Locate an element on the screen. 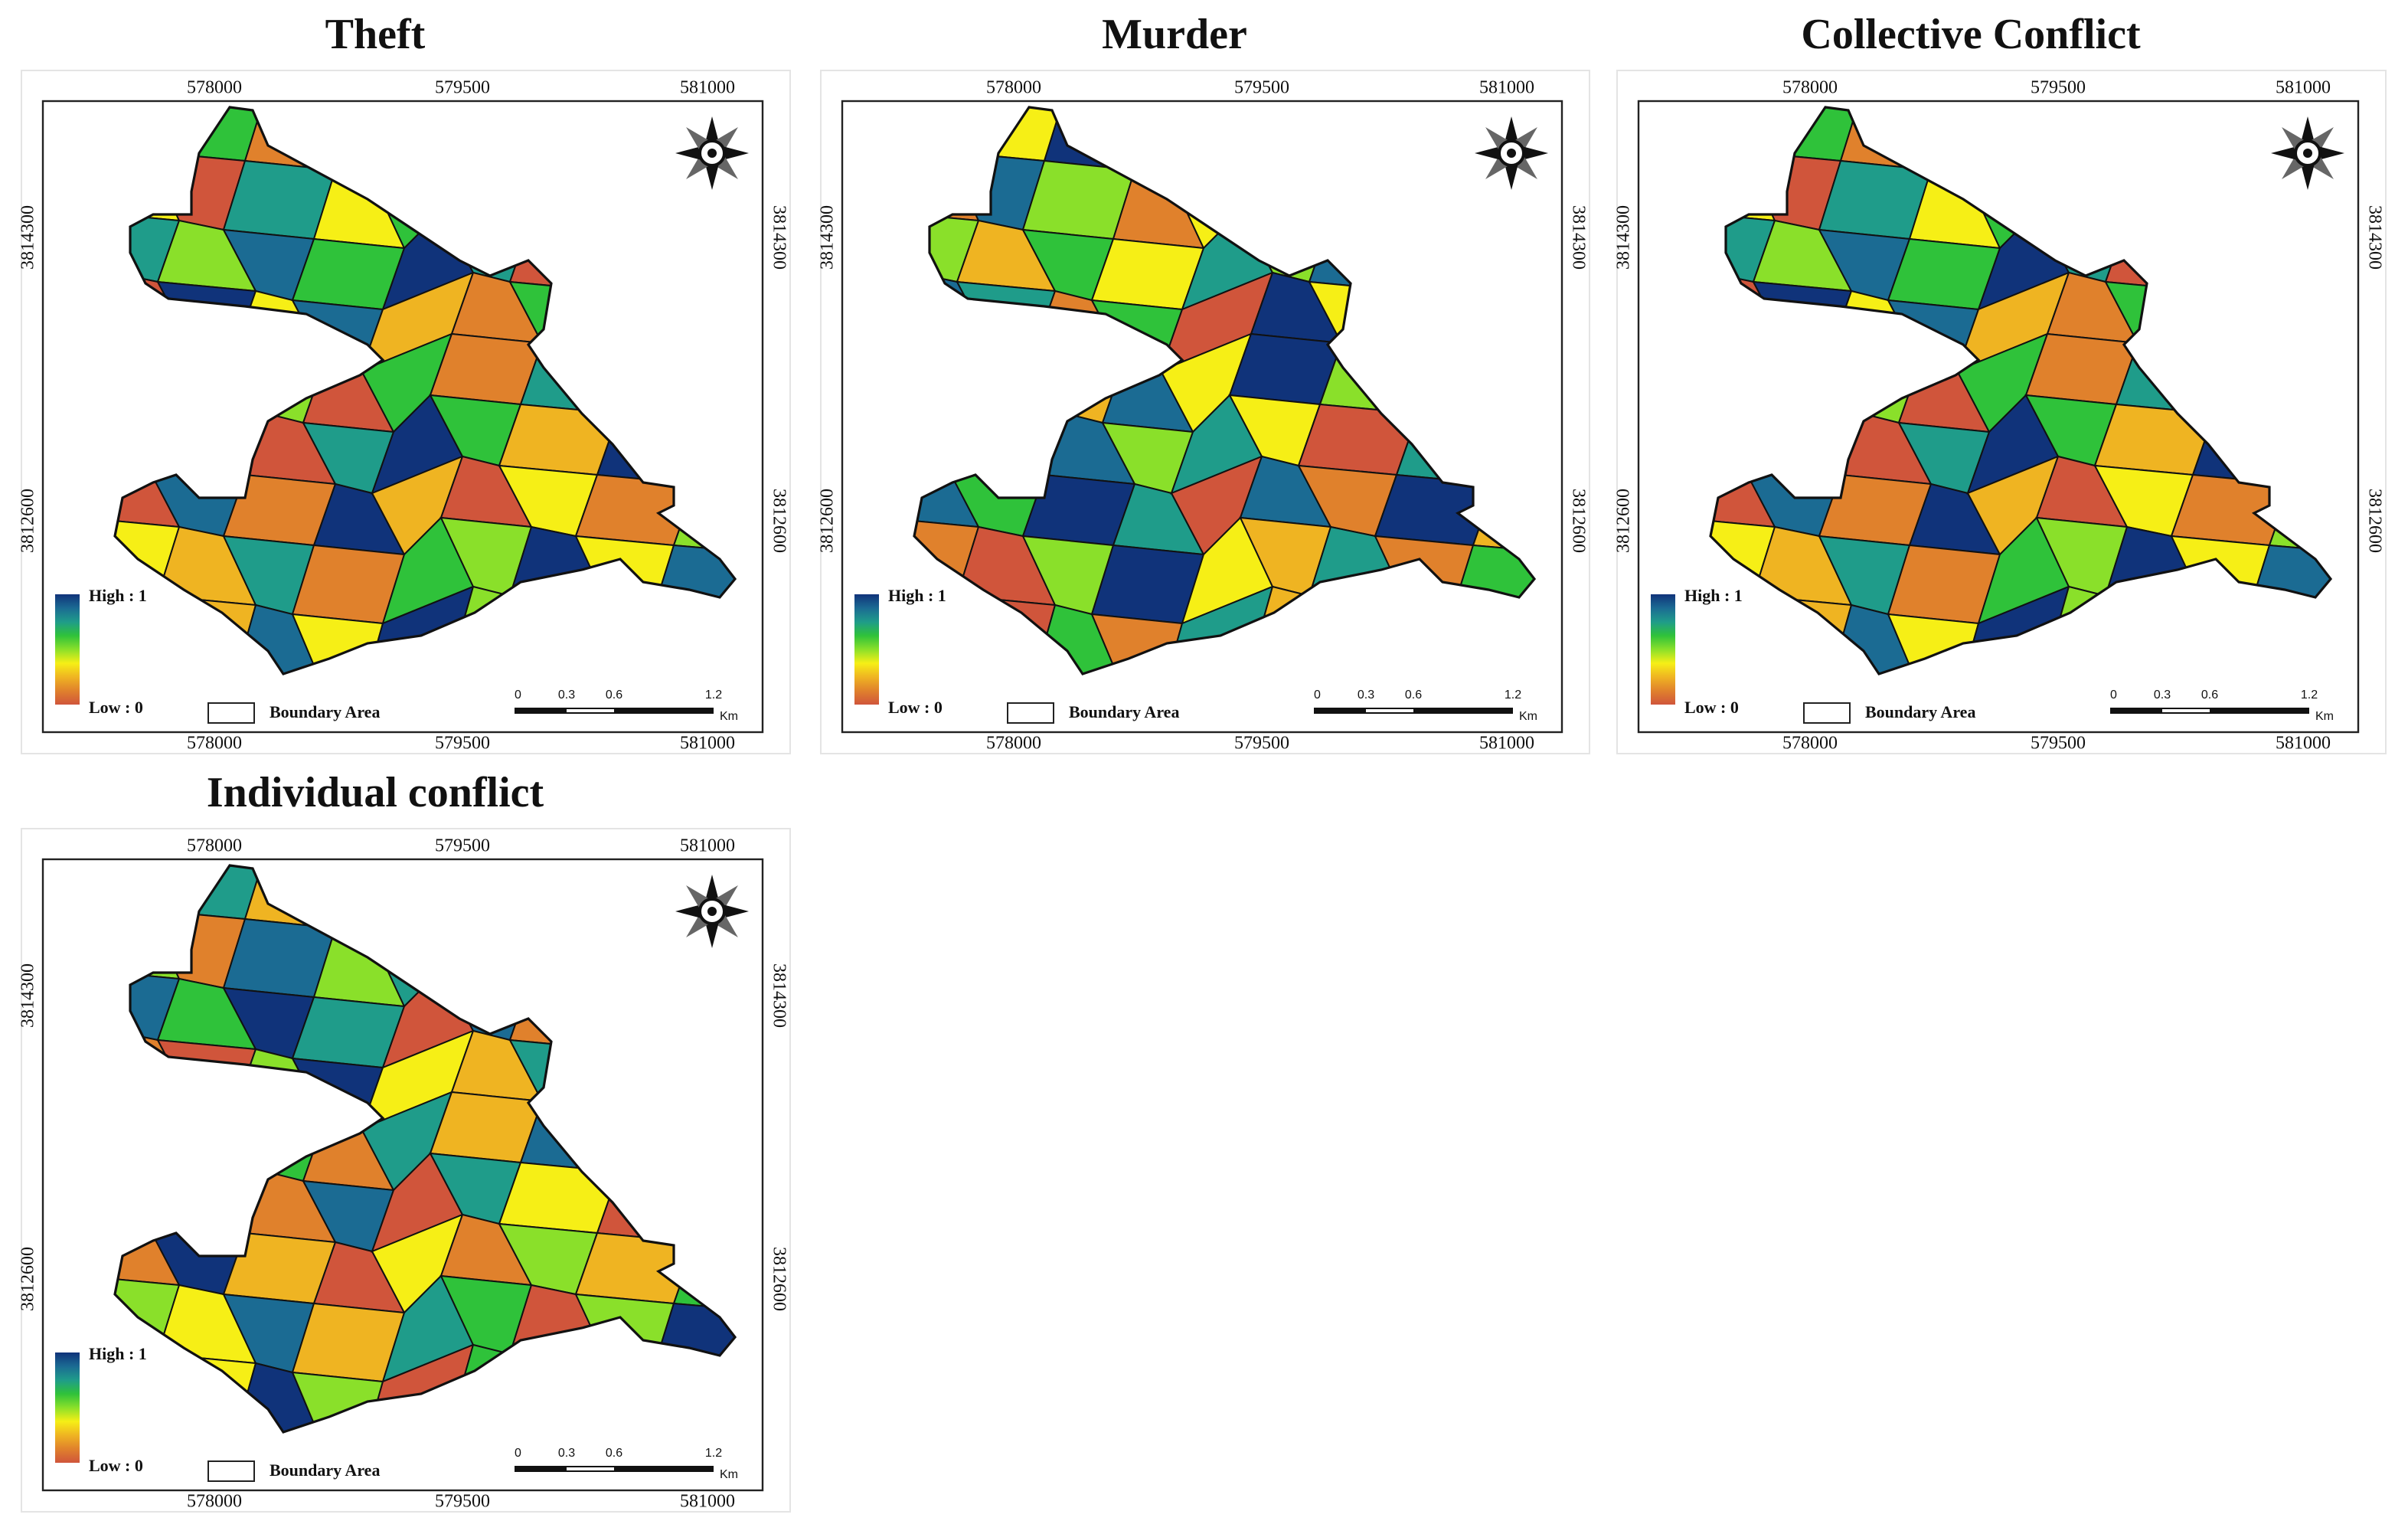 This screenshot has width=2408, height=1534. map-title: Collective Conflict is located at coordinates (1971, 34).